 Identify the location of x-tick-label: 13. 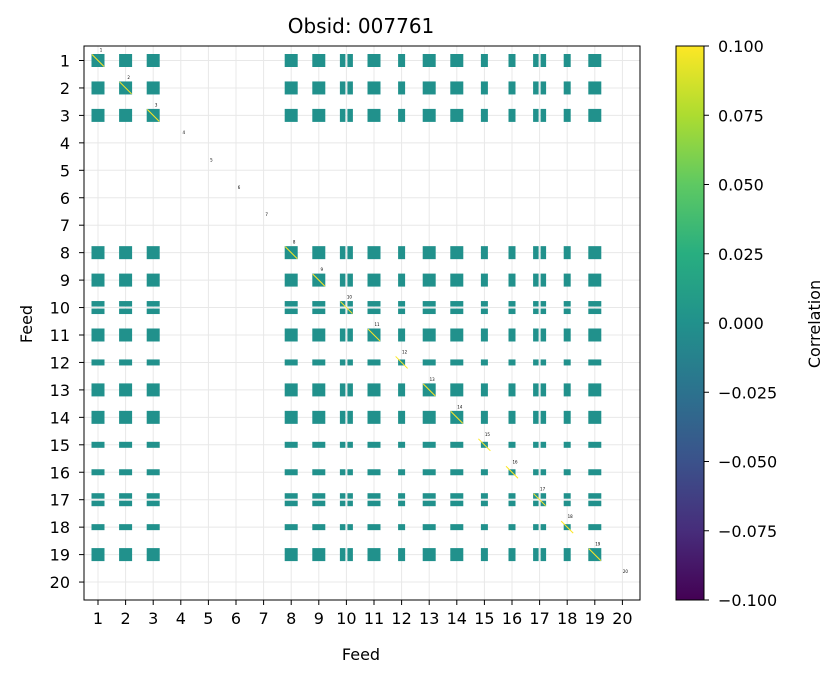
(429, 618).